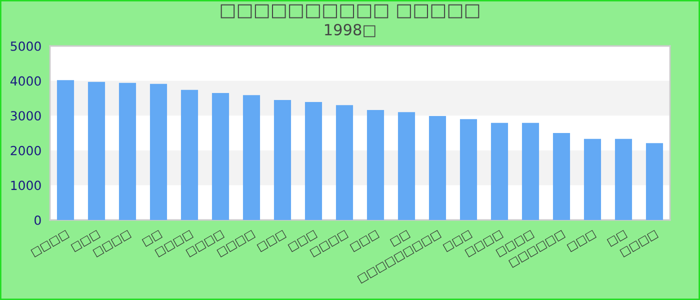 This screenshot has width=700, height=300. What do you see at coordinates (37, 220) in the screenshot?
I see `y-tick-label: 0` at bounding box center [37, 220].